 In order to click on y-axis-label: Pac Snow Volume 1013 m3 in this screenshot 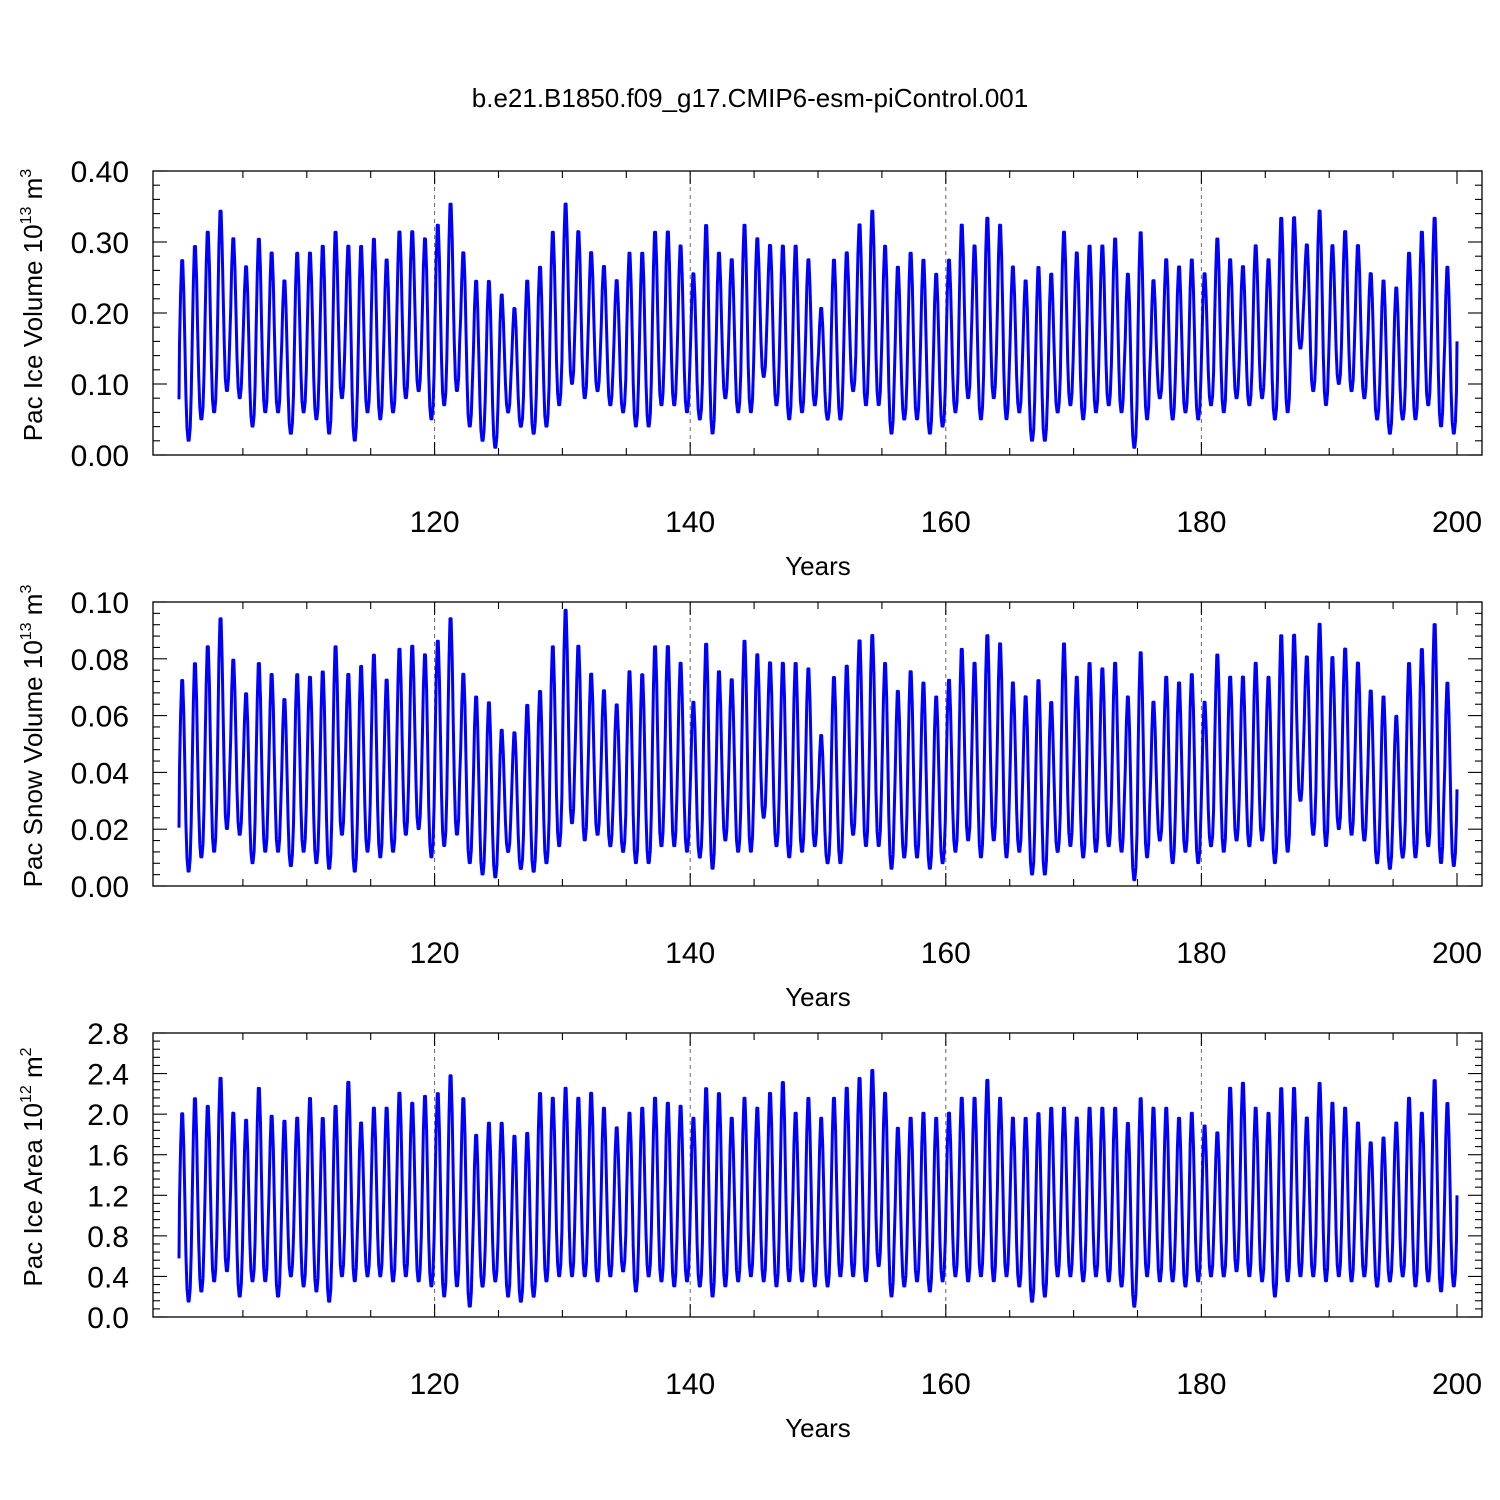, I will do `click(33, 736)`.